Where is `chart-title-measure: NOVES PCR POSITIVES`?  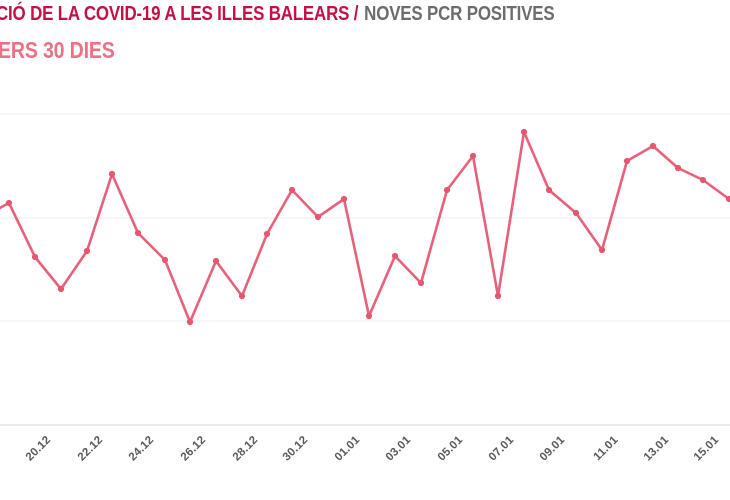
chart-title-measure: NOVES PCR POSITIVES is located at coordinates (459, 14).